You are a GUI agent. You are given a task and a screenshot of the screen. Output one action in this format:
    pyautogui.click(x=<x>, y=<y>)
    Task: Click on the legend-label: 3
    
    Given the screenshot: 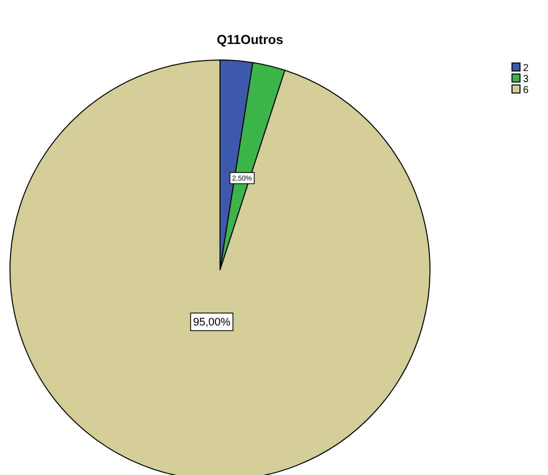 What is the action you would take?
    pyautogui.click(x=526, y=79)
    